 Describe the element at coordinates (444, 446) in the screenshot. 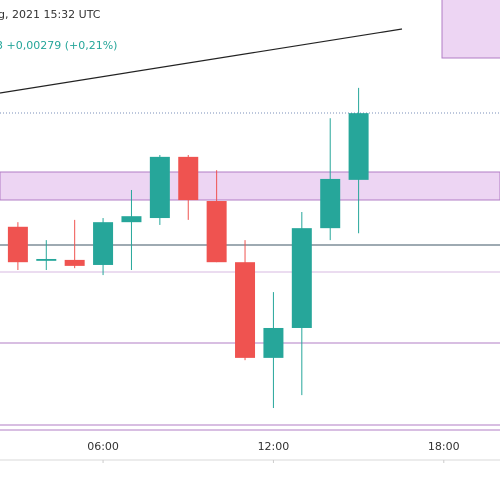

I see `x-tick-label: 18:00` at that location.